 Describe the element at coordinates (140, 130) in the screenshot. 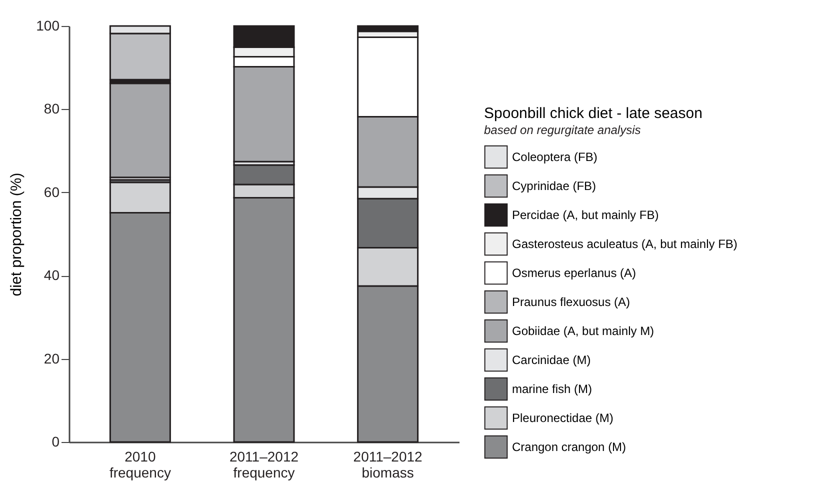

I see `bar` at that location.